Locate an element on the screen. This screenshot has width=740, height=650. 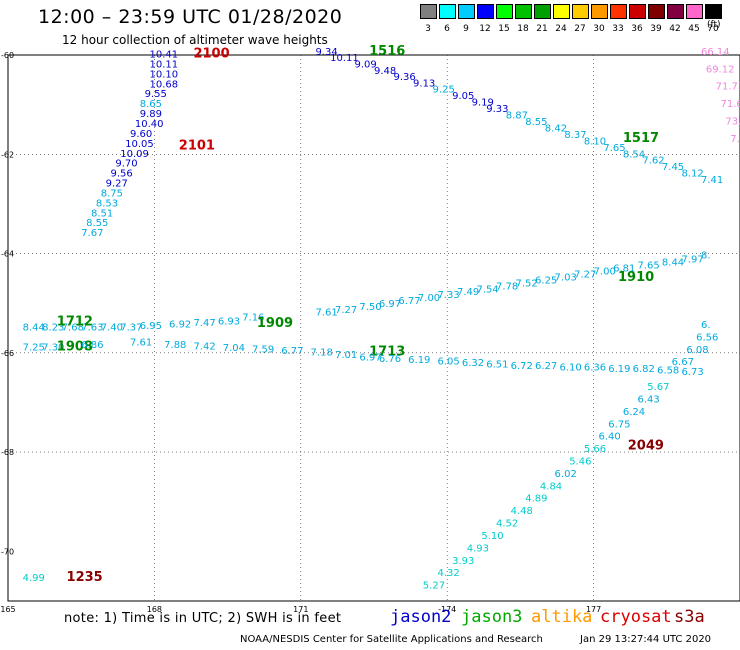
swh-value: 8.37 is located at coordinates (575, 135).